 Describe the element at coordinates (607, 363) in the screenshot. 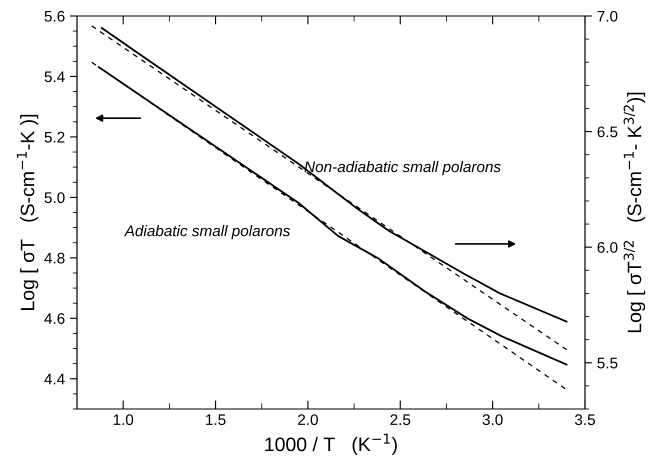

I see `y2-tick-label: 5.5` at that location.